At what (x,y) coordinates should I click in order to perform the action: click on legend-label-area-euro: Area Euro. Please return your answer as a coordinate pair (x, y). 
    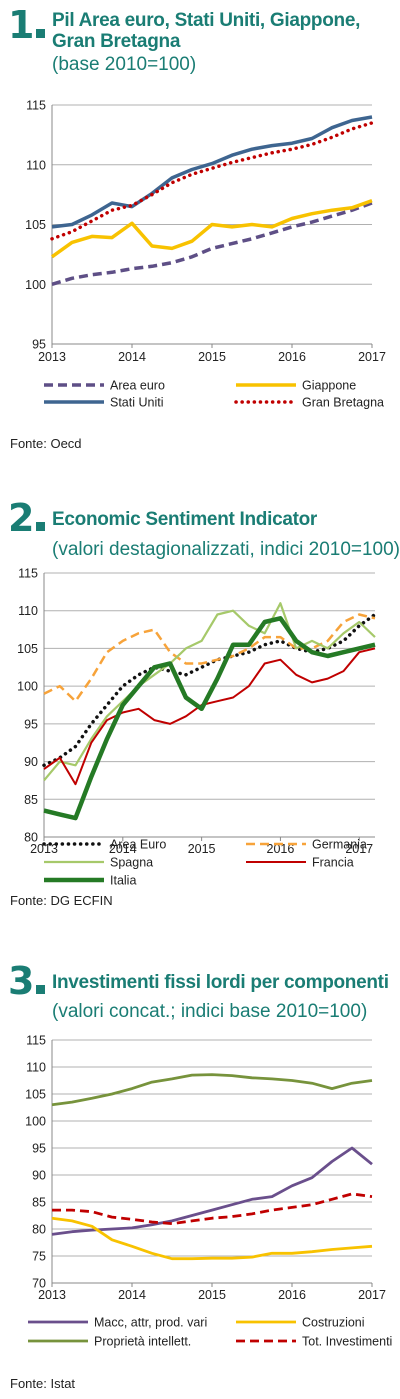
    Looking at the image, I should click on (138, 845).